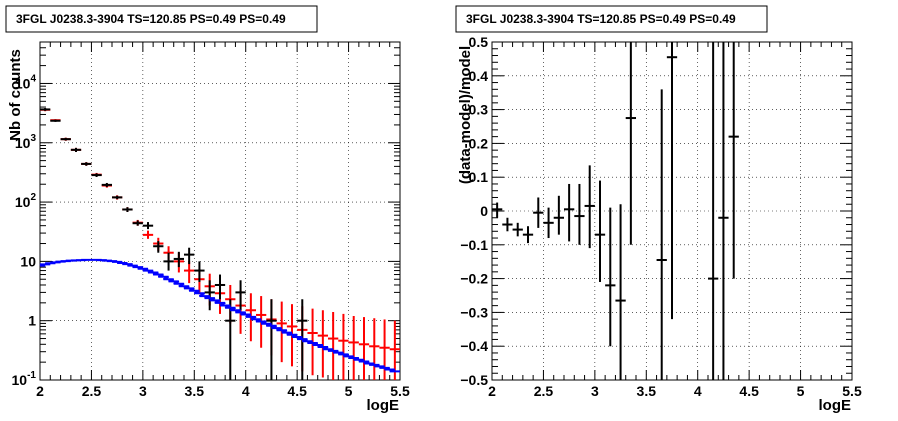 Image resolution: width=898 pixels, height=421 pixels. Describe the element at coordinates (32, 321) in the screenshot. I see `y-tick-label: 1` at that location.